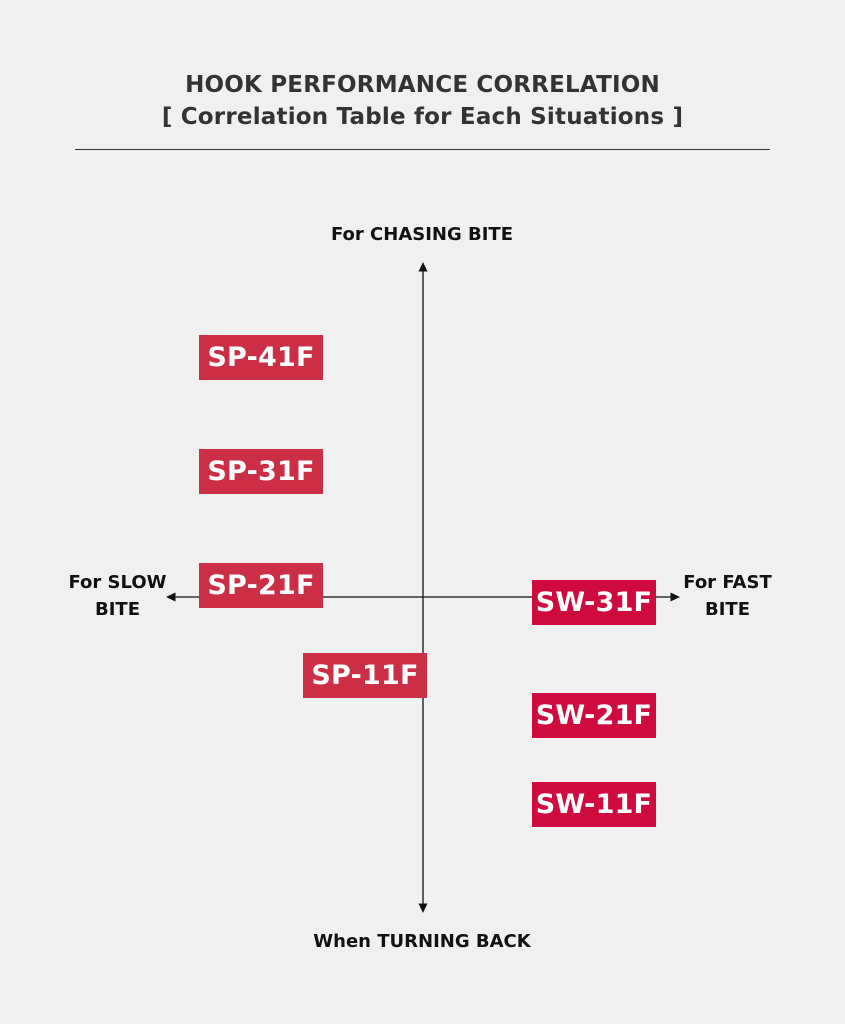 This screenshot has width=845, height=1024. I want to click on axis-label-fast-line1: For FAST, so click(727, 582).